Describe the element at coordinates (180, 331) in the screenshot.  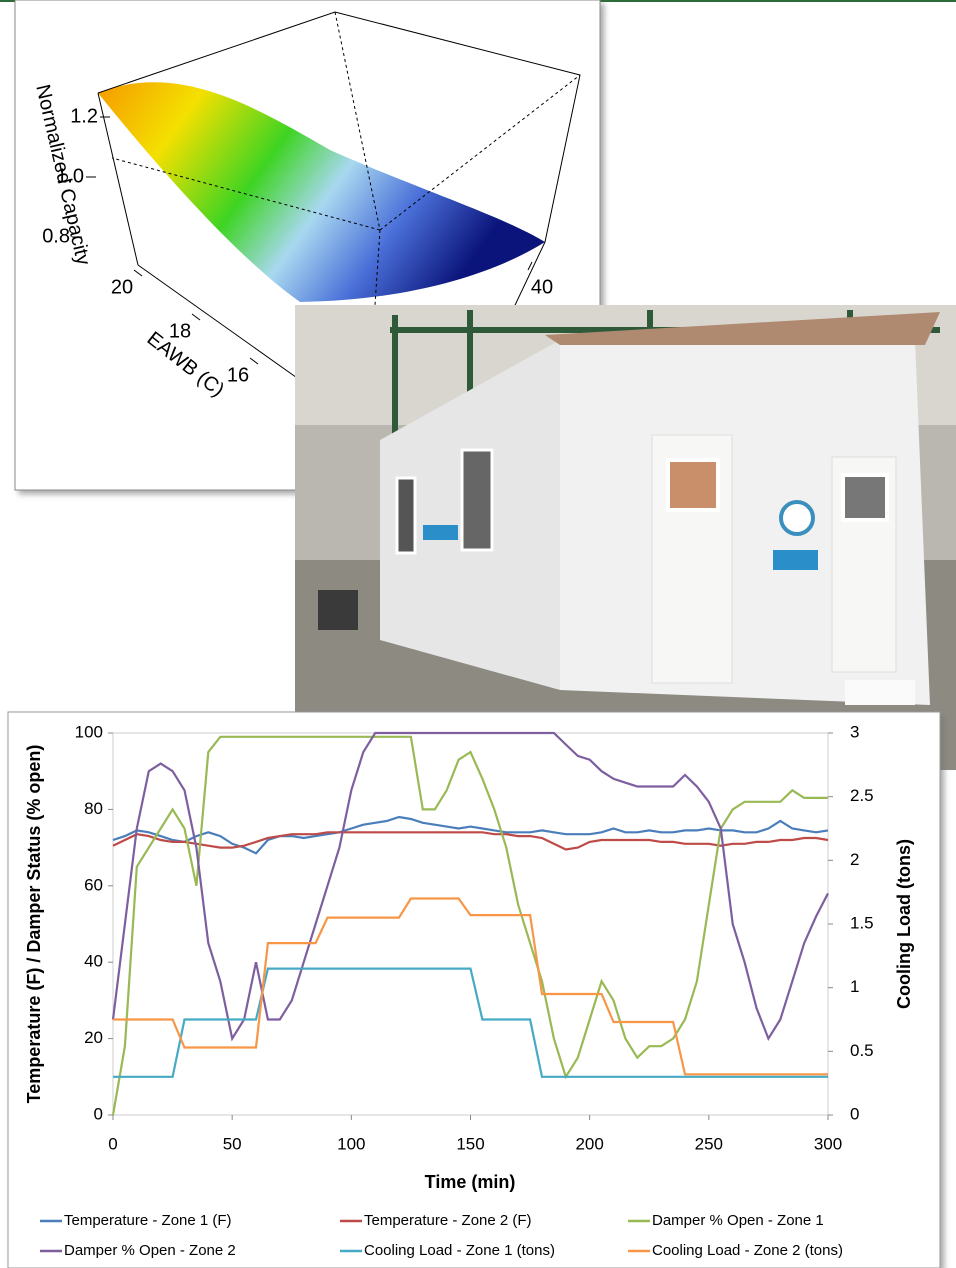
I see `y-tick-label: 18` at that location.